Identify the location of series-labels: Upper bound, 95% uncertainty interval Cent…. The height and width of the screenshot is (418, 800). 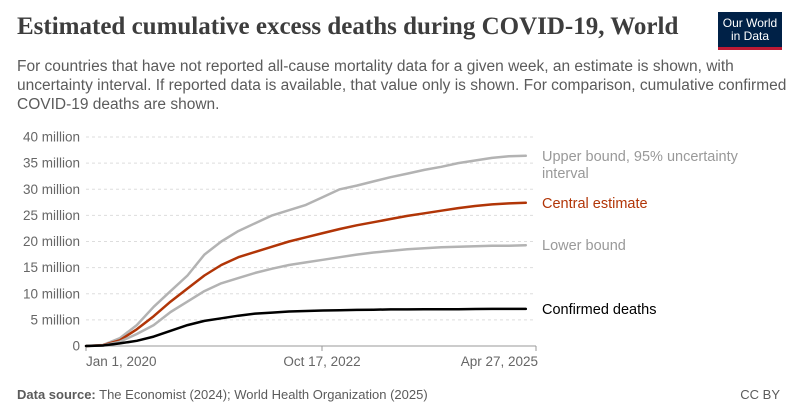
(640, 233).